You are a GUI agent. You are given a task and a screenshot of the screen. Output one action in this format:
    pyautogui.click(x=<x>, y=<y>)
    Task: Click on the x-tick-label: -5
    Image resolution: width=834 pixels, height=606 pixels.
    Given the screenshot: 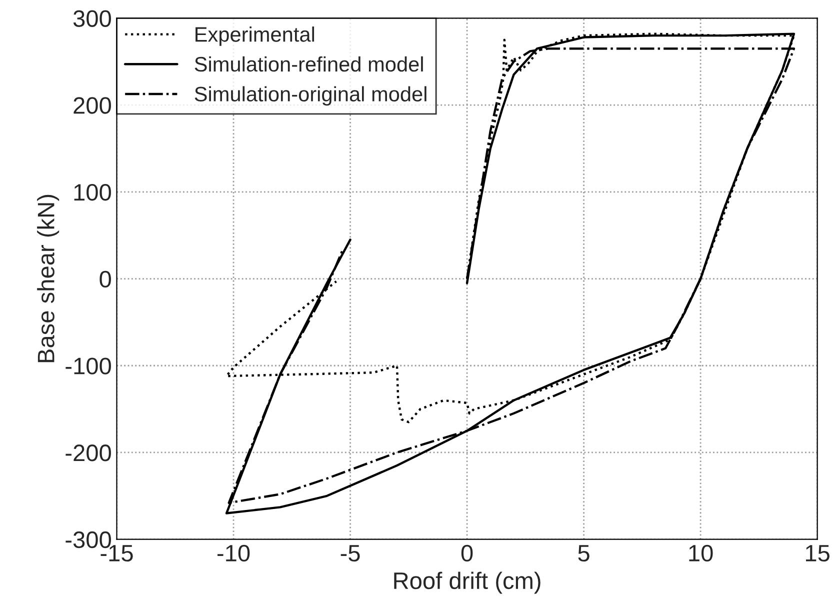 What is the action you would take?
    pyautogui.click(x=350, y=553)
    